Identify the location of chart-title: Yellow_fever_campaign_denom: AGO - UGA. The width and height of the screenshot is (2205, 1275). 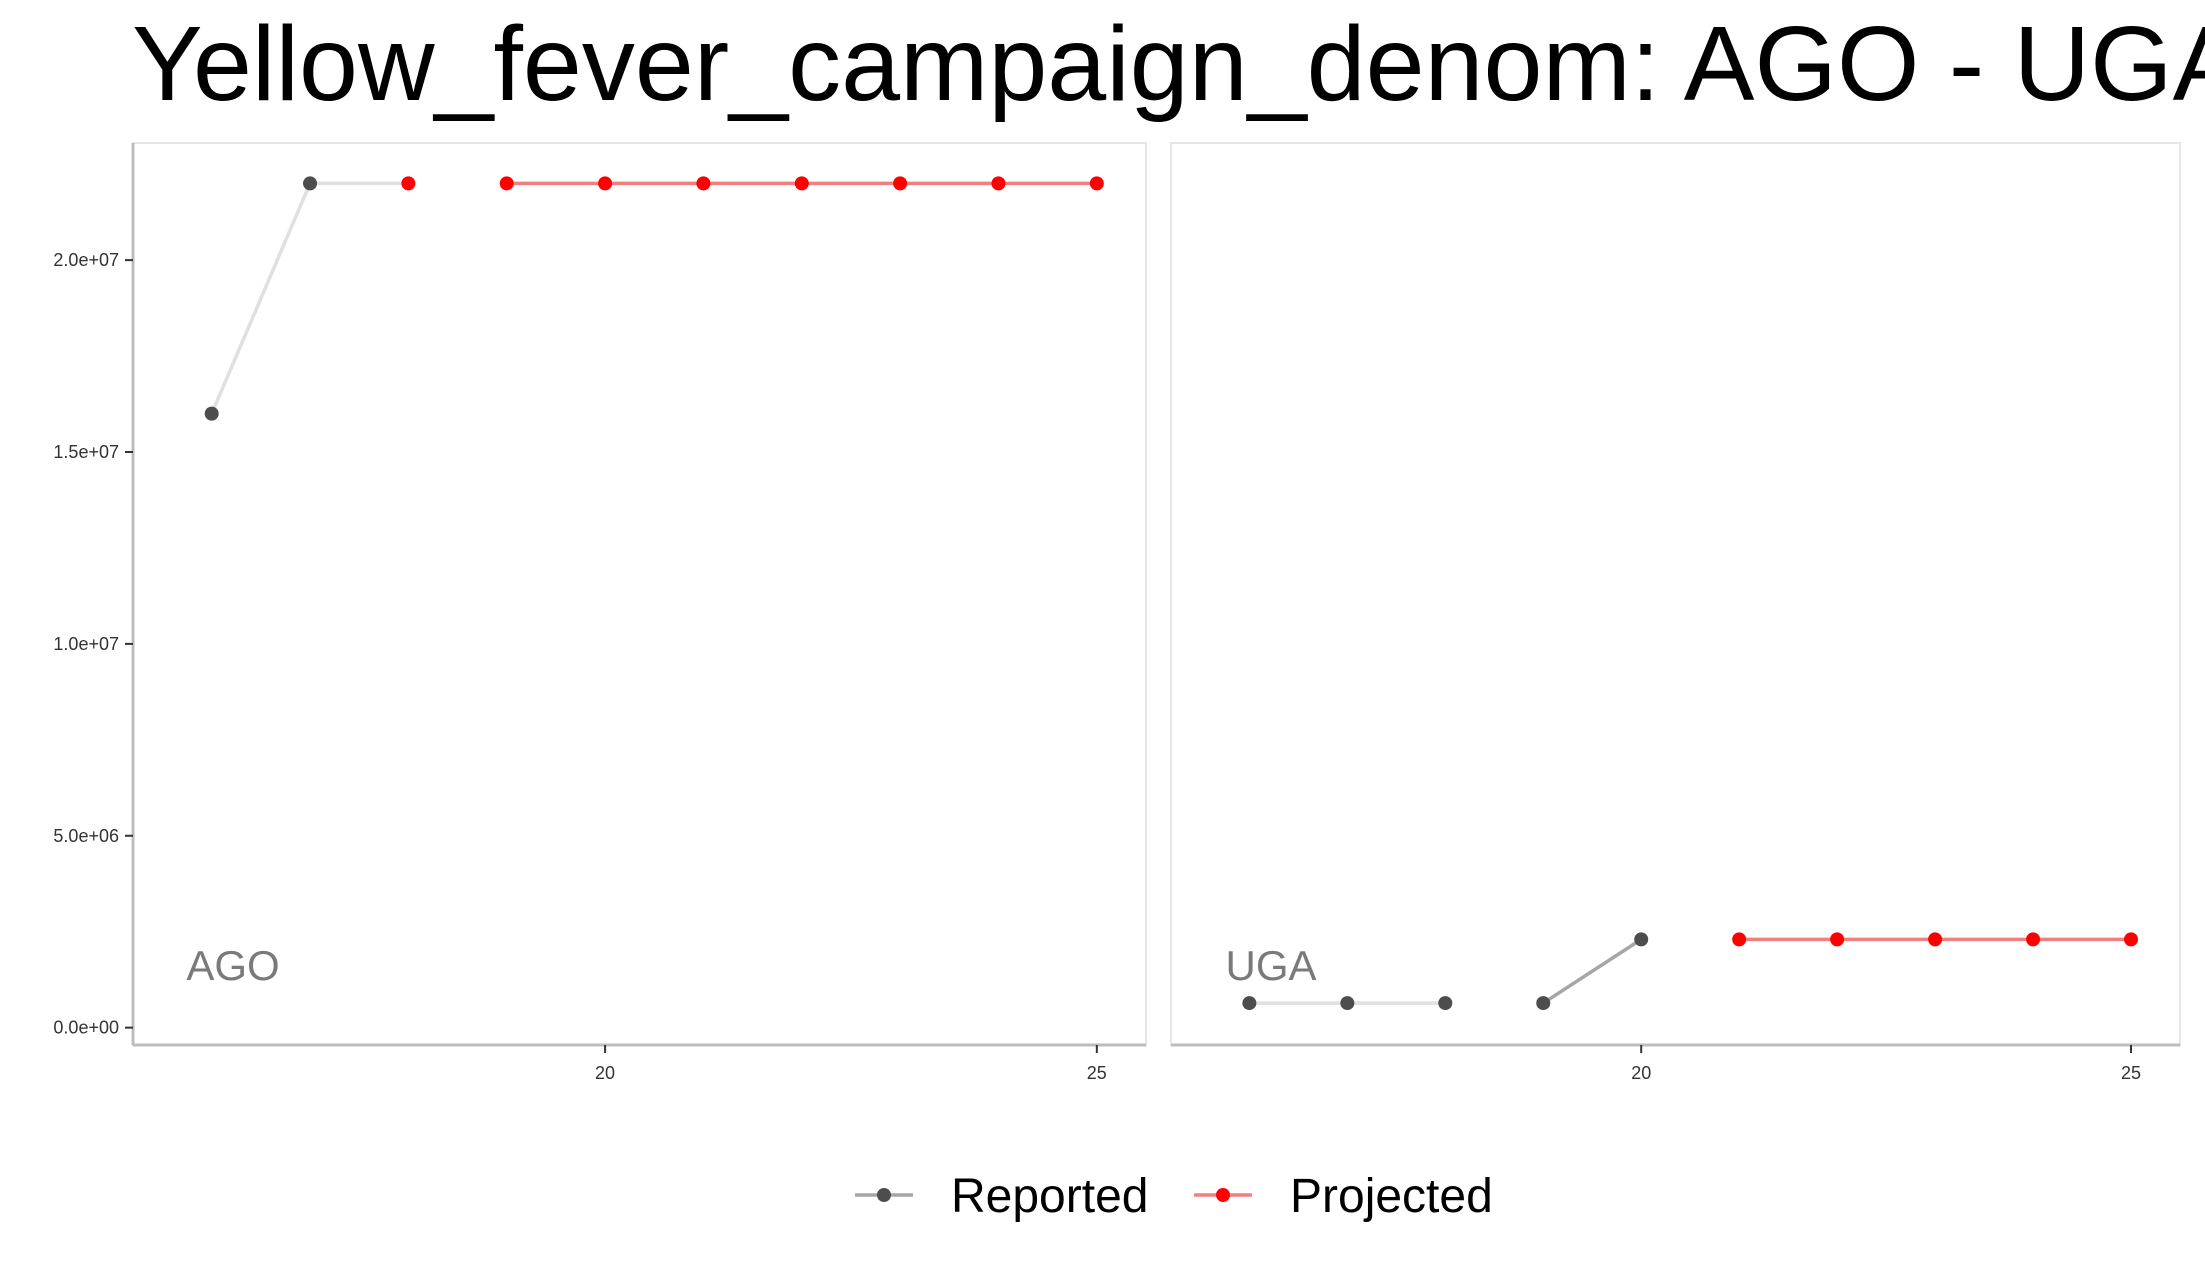
(1168, 64).